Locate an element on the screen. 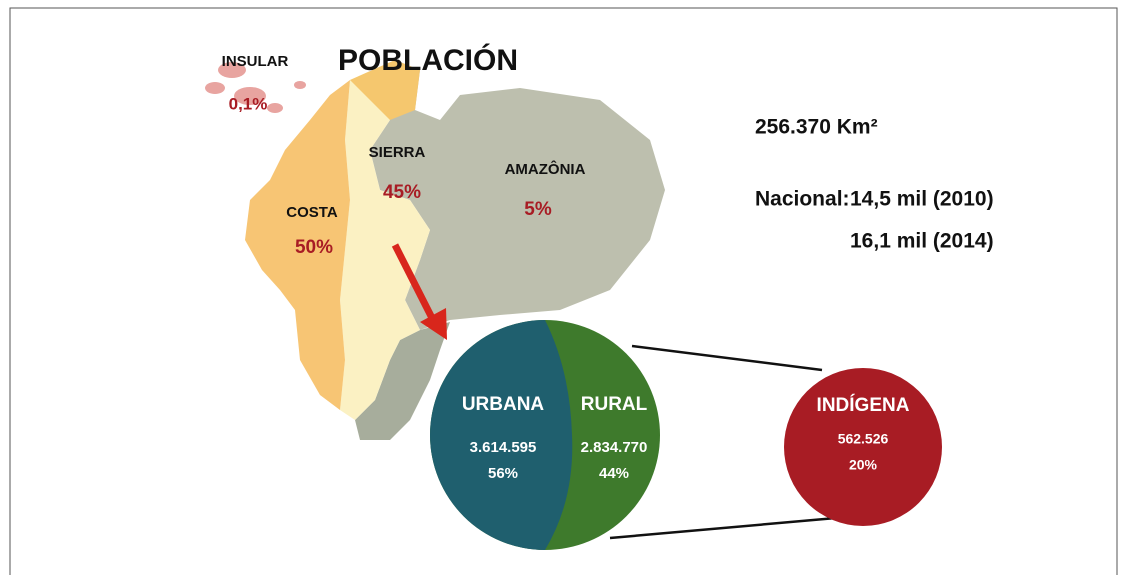 The image size is (1127, 575). national-label: Nacional: is located at coordinates (802, 199).